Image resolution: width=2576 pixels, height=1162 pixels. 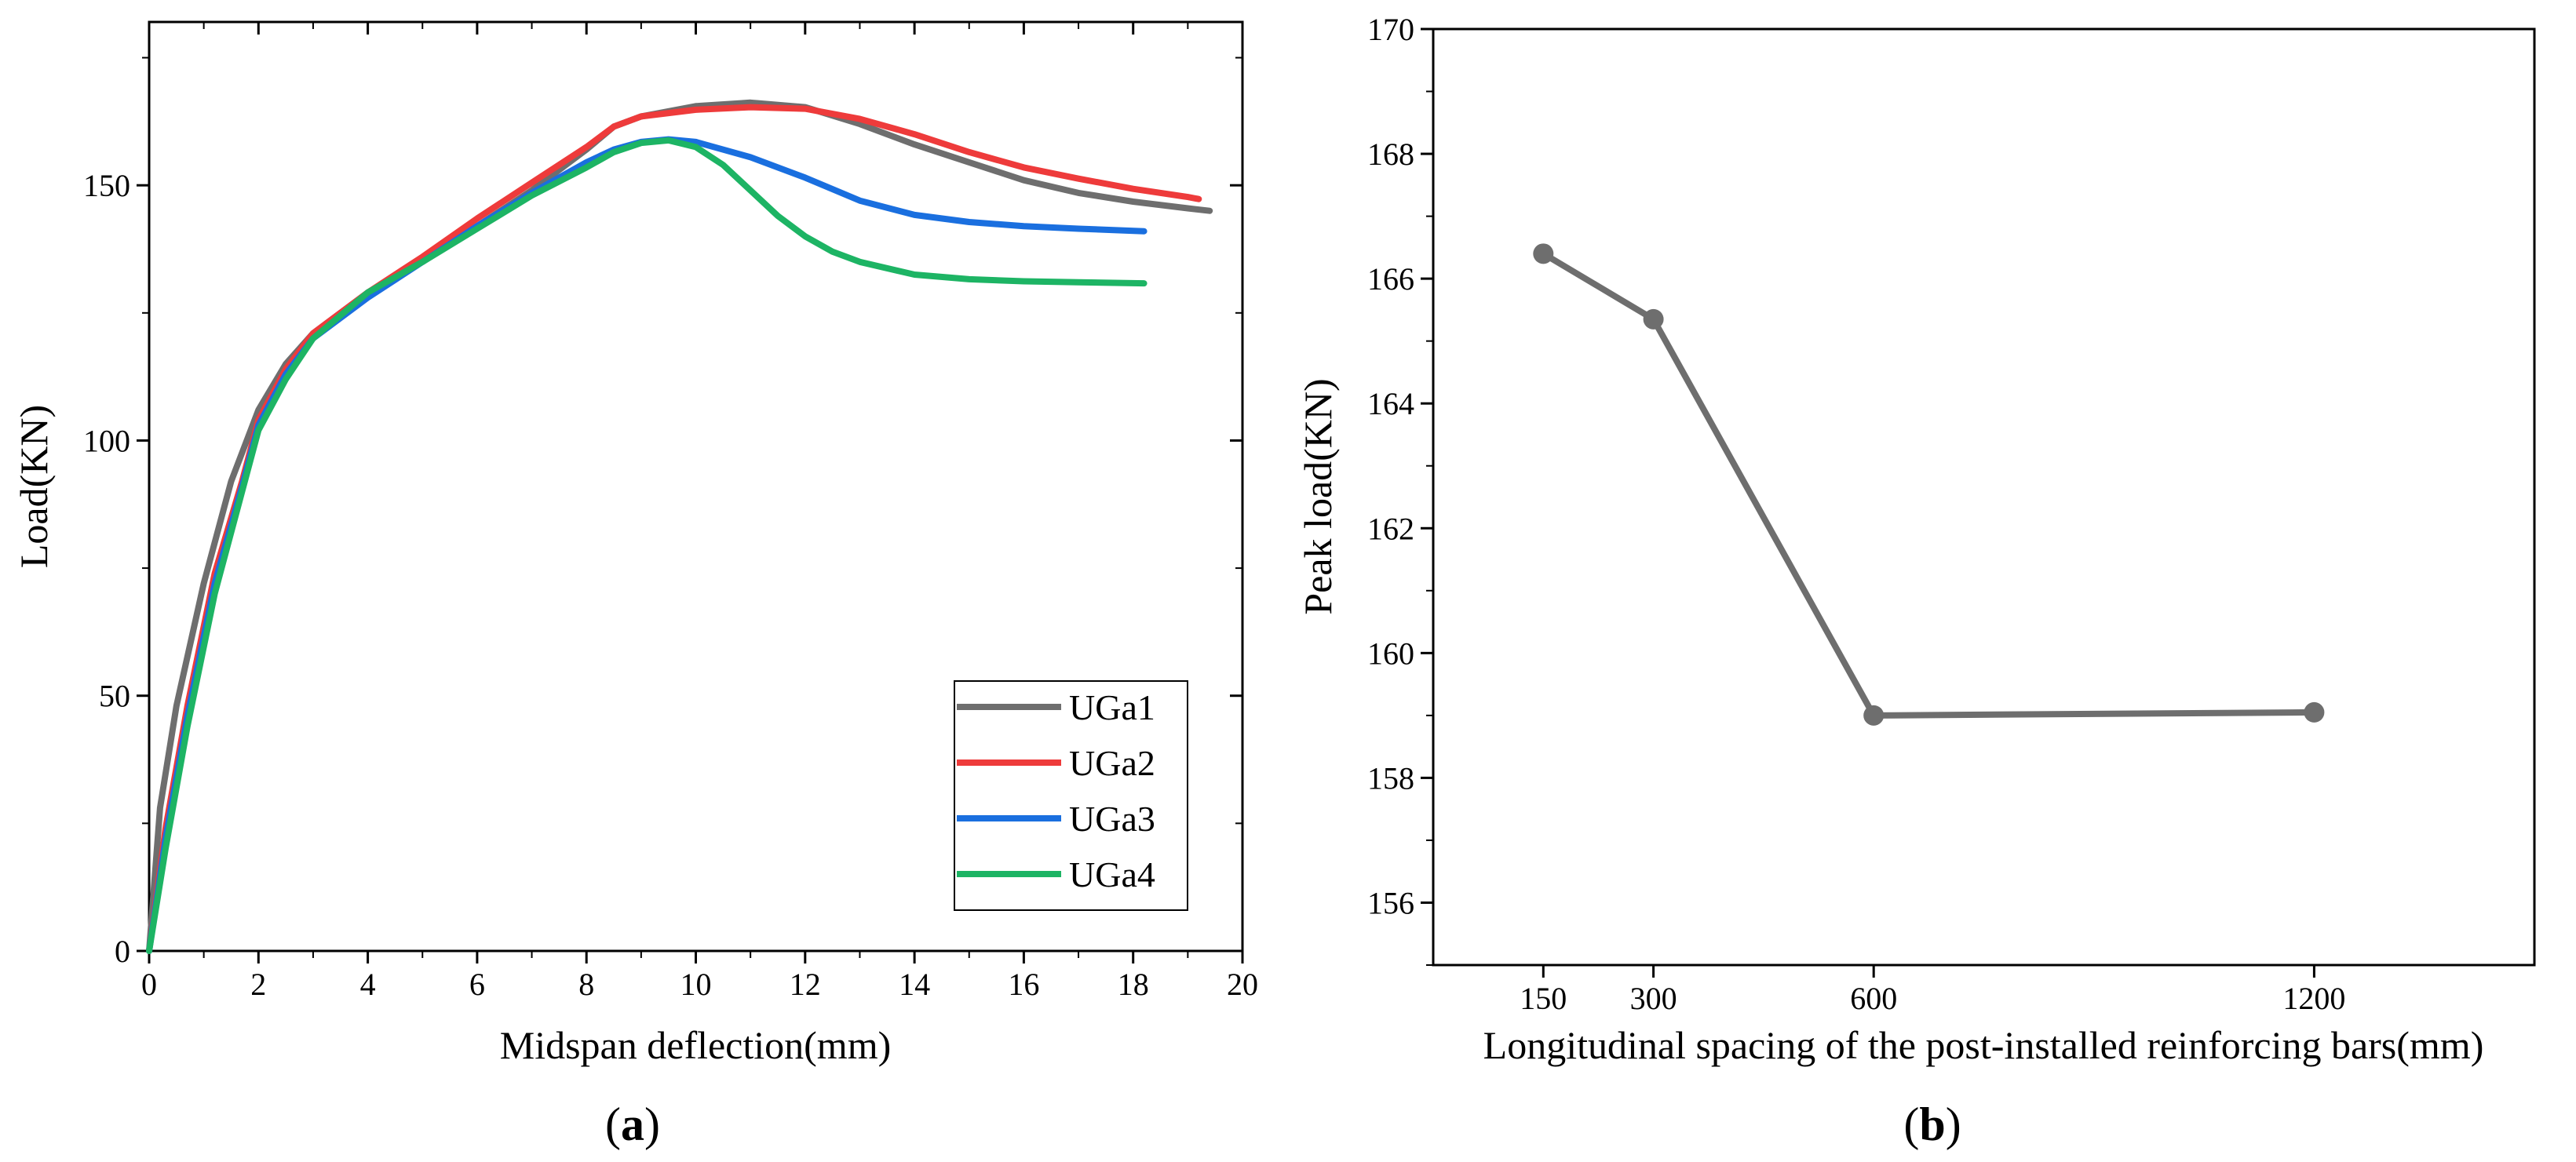 What do you see at coordinates (34, 487) in the screenshot?
I see `y-axis-title-a: Load(KN)` at bounding box center [34, 487].